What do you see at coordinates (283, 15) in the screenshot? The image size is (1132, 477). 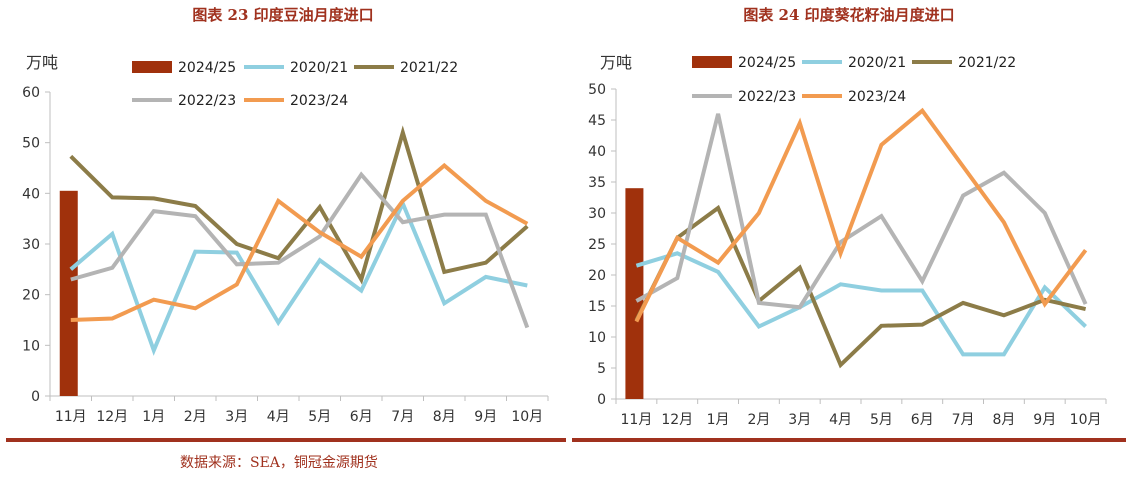 I see `chart-title: 图表 23 印度豆油月度进口` at bounding box center [283, 15].